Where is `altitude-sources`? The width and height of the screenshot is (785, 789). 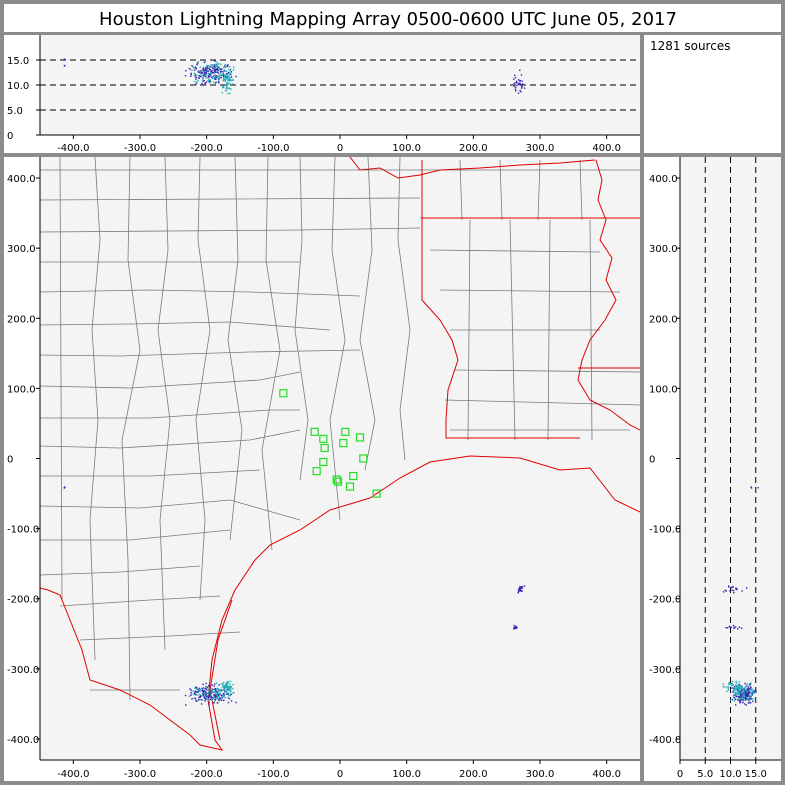 altitude-sources is located at coordinates (294, 76).